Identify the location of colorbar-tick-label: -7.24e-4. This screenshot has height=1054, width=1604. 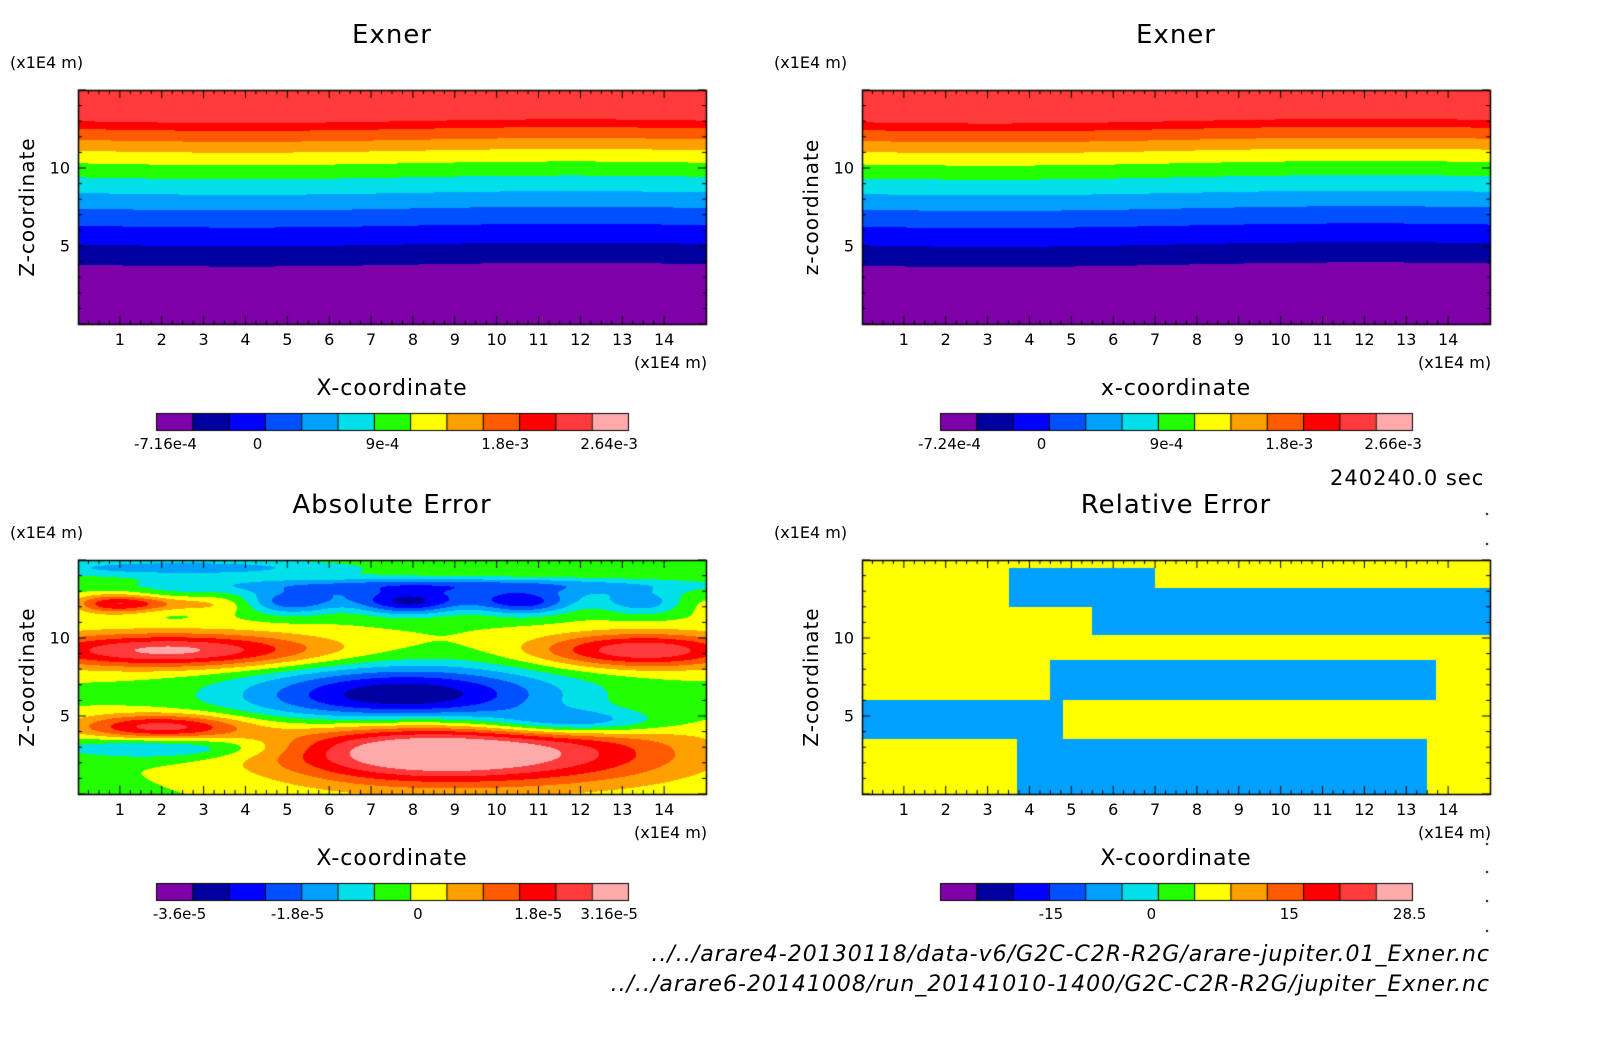
(949, 444).